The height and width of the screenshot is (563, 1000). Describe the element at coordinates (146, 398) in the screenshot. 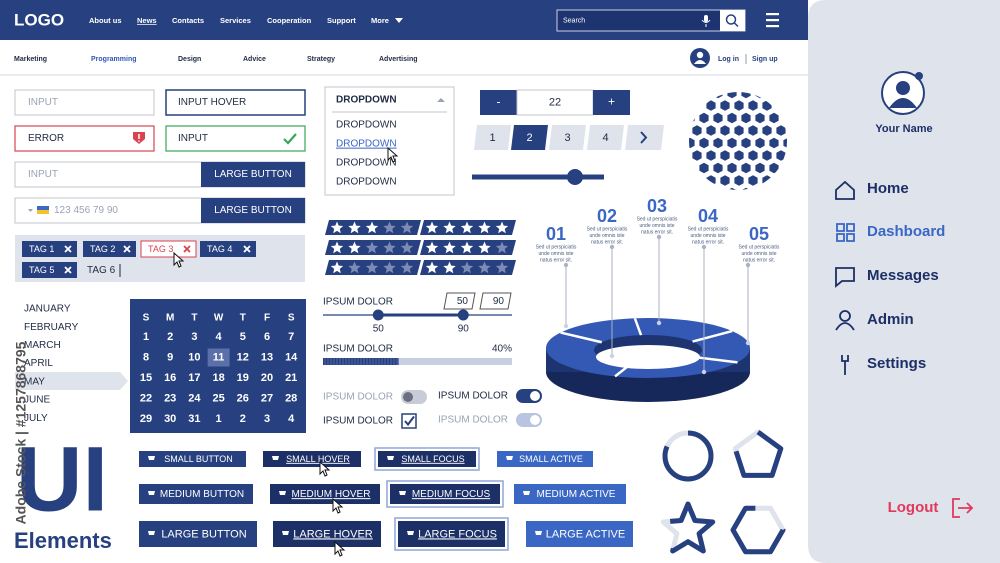

I see `calendar-day: 22` at that location.